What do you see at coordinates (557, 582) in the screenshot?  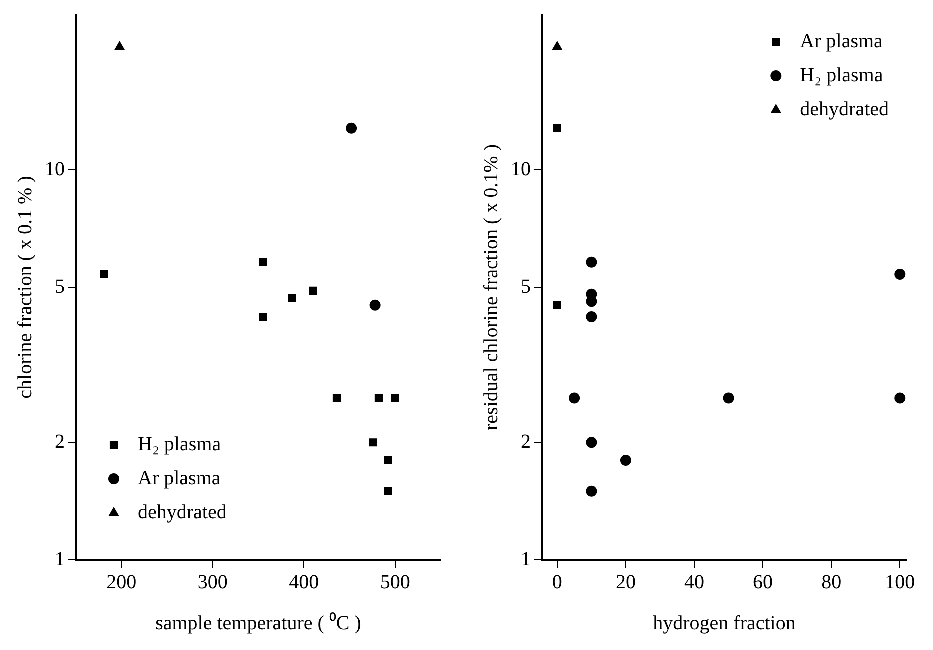 I see `x-tick-label: 0` at bounding box center [557, 582].